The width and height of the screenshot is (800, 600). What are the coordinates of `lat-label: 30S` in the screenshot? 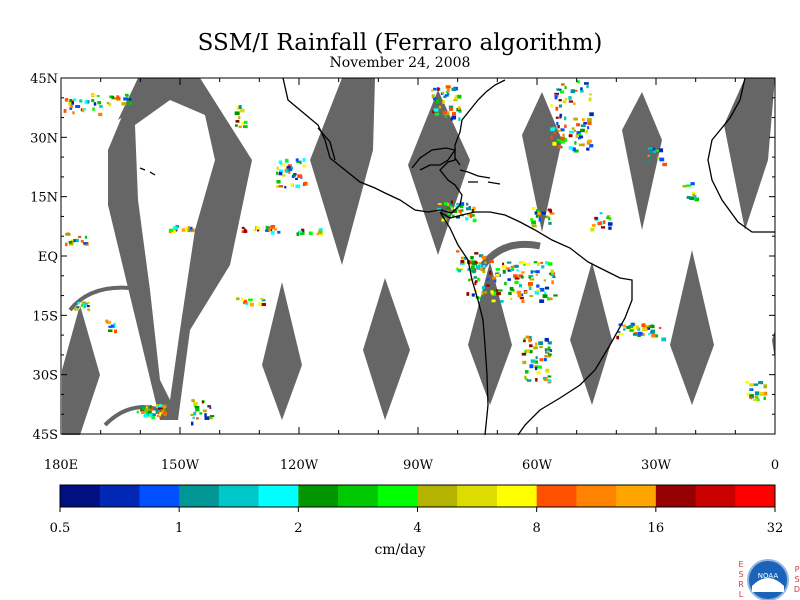 It's located at (45, 376).